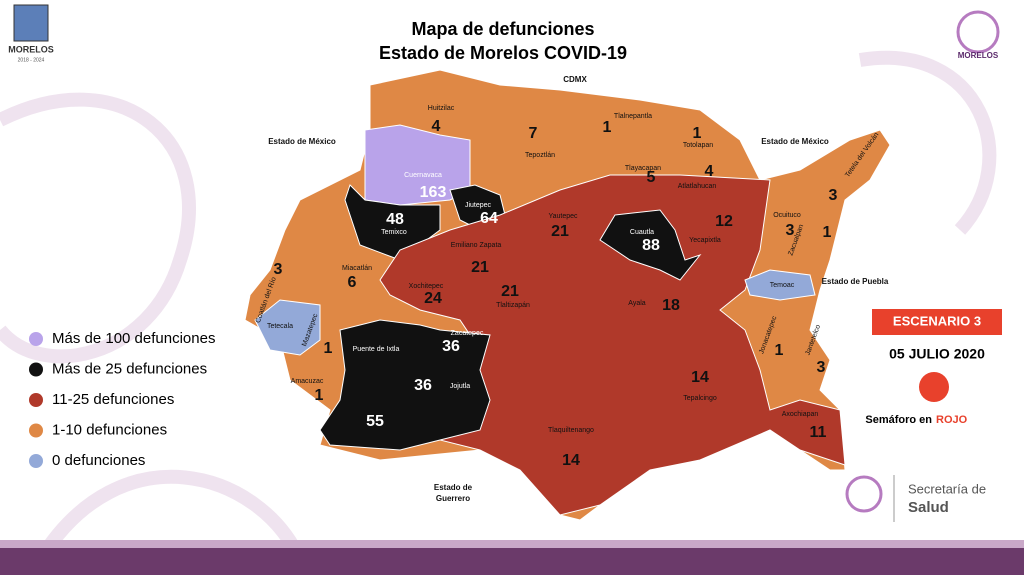 This screenshot has height=575, width=1024. I want to click on death-count: 88, so click(651, 245).